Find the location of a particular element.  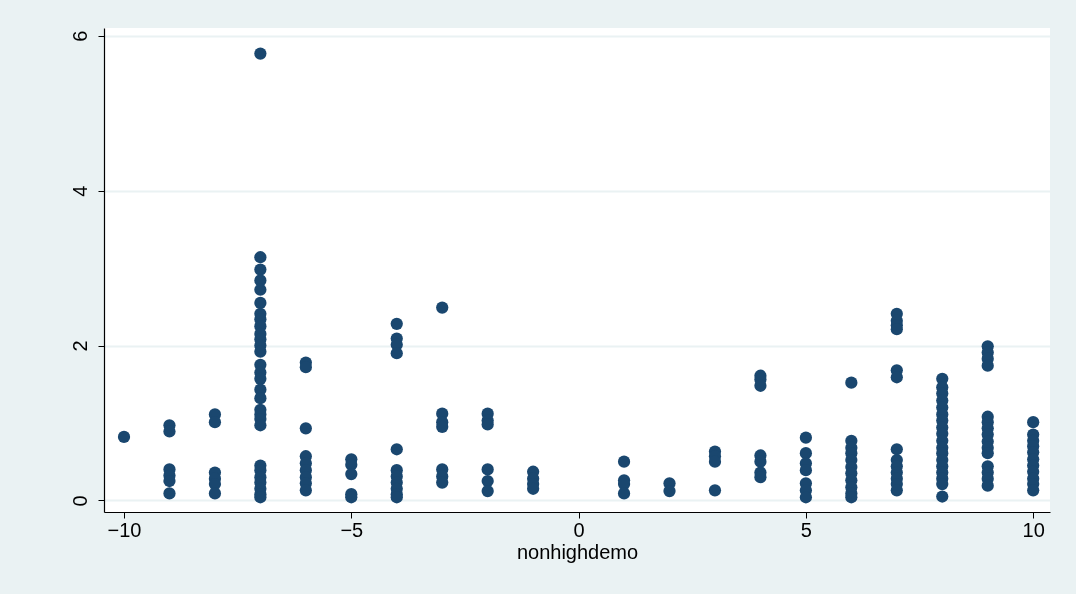

x-axis-title: nonhighdemo is located at coordinates (577, 551).